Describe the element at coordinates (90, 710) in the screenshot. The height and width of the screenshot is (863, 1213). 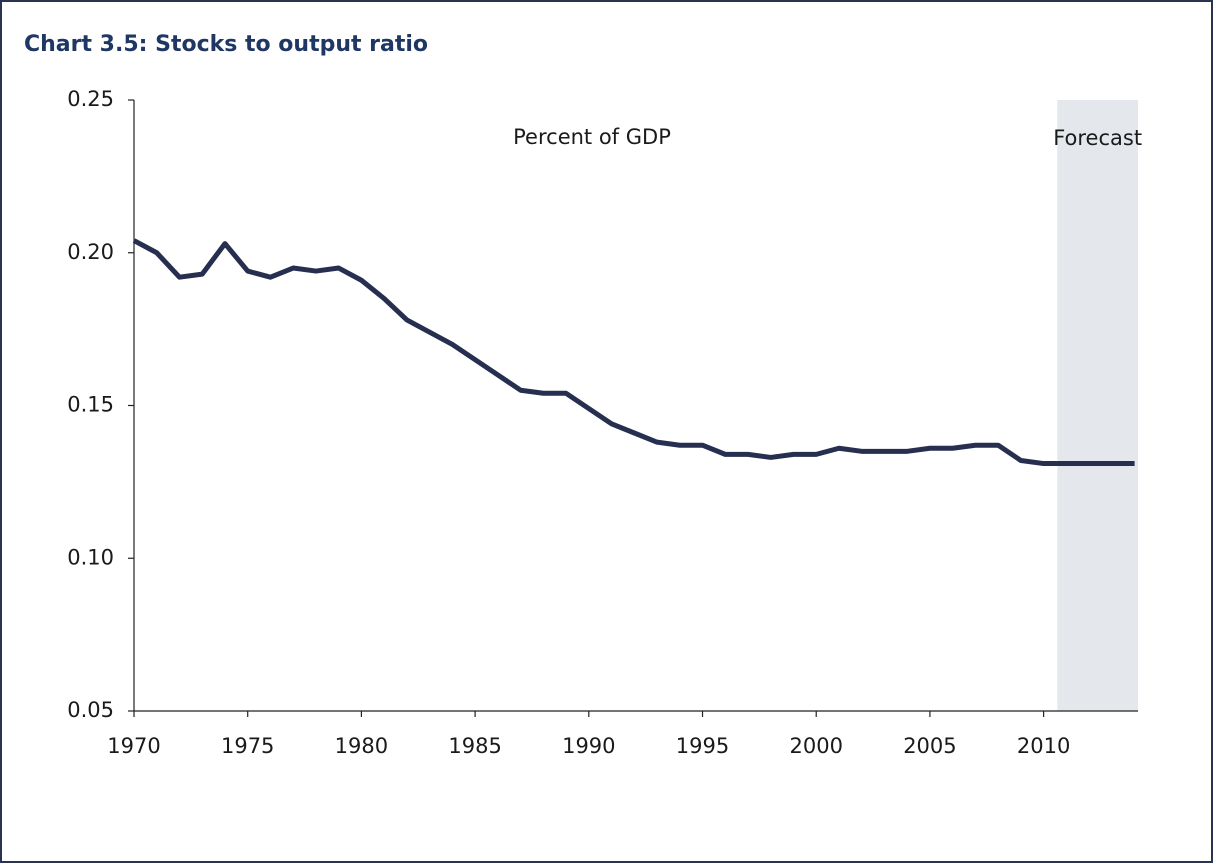
I see `y-tick-label: 0.05` at that location.